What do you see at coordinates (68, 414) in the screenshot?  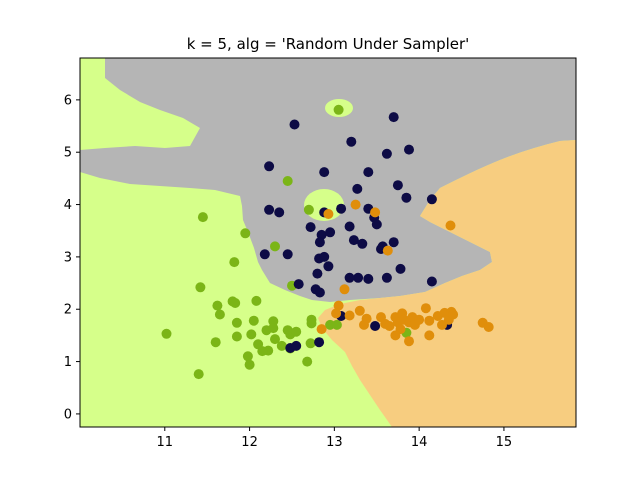 I see `y-tick-label: 0` at bounding box center [68, 414].